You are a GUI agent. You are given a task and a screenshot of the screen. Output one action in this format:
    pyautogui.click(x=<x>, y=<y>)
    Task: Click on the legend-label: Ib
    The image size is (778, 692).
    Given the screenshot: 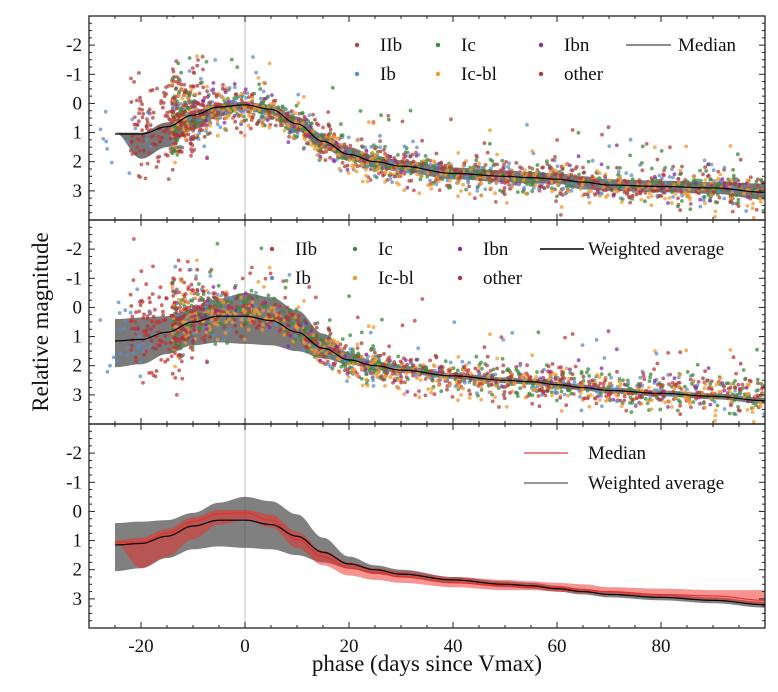 What is the action you would take?
    pyautogui.click(x=303, y=278)
    